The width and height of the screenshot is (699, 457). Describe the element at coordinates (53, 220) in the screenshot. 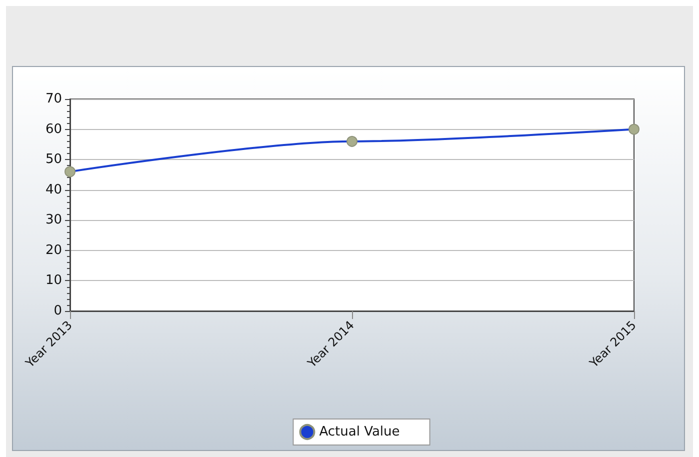

I see `y-tick-label: 30` at that location.